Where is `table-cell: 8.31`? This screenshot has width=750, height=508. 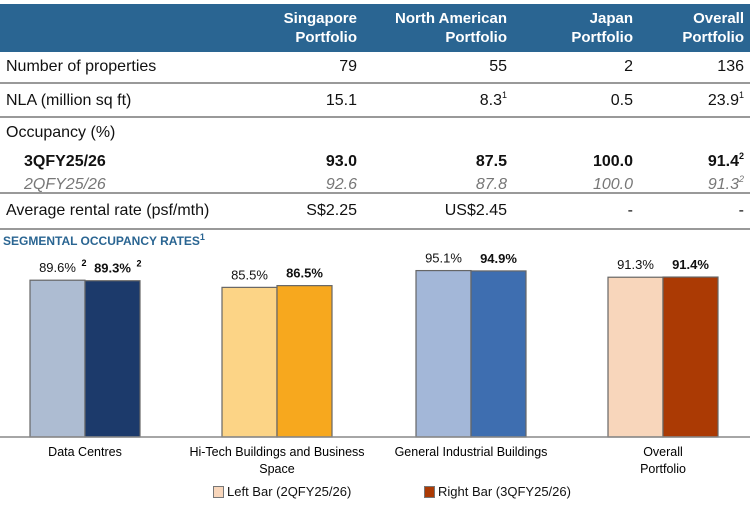 table-cell: 8.31 is located at coordinates (493, 99).